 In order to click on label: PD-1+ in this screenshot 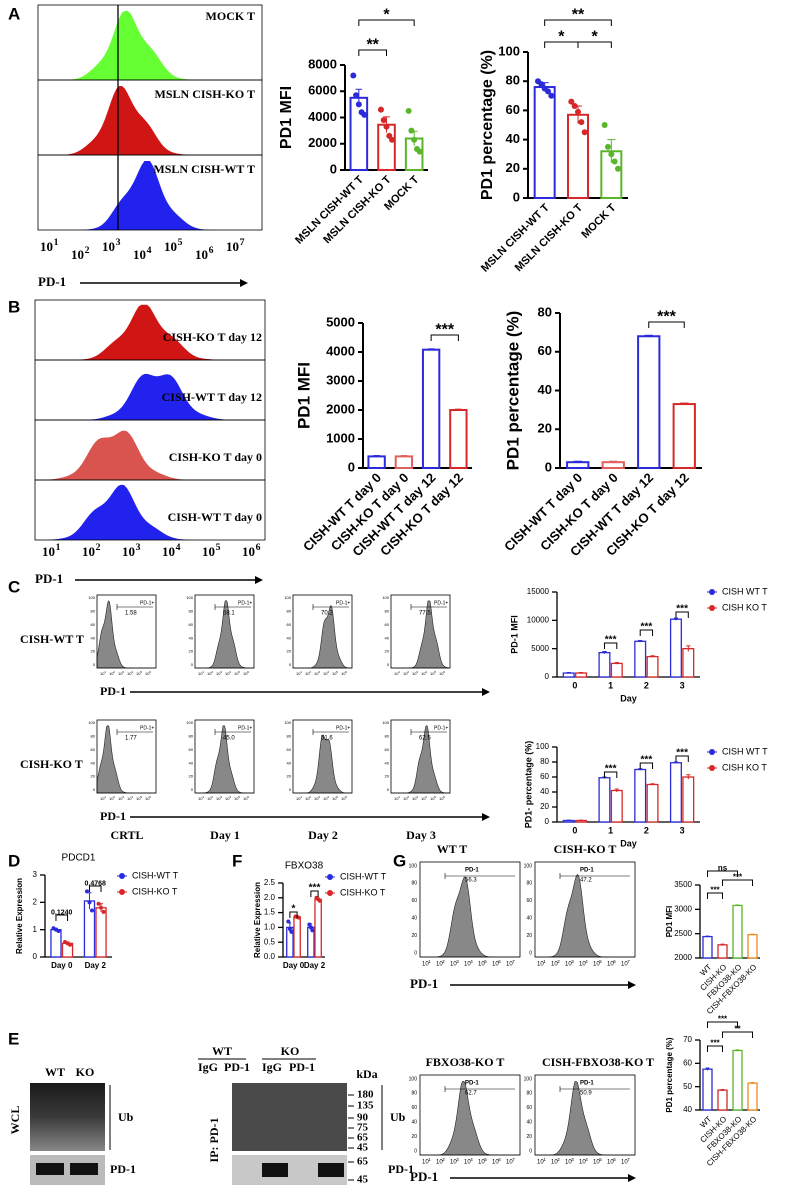, I will do `click(147, 728)`.